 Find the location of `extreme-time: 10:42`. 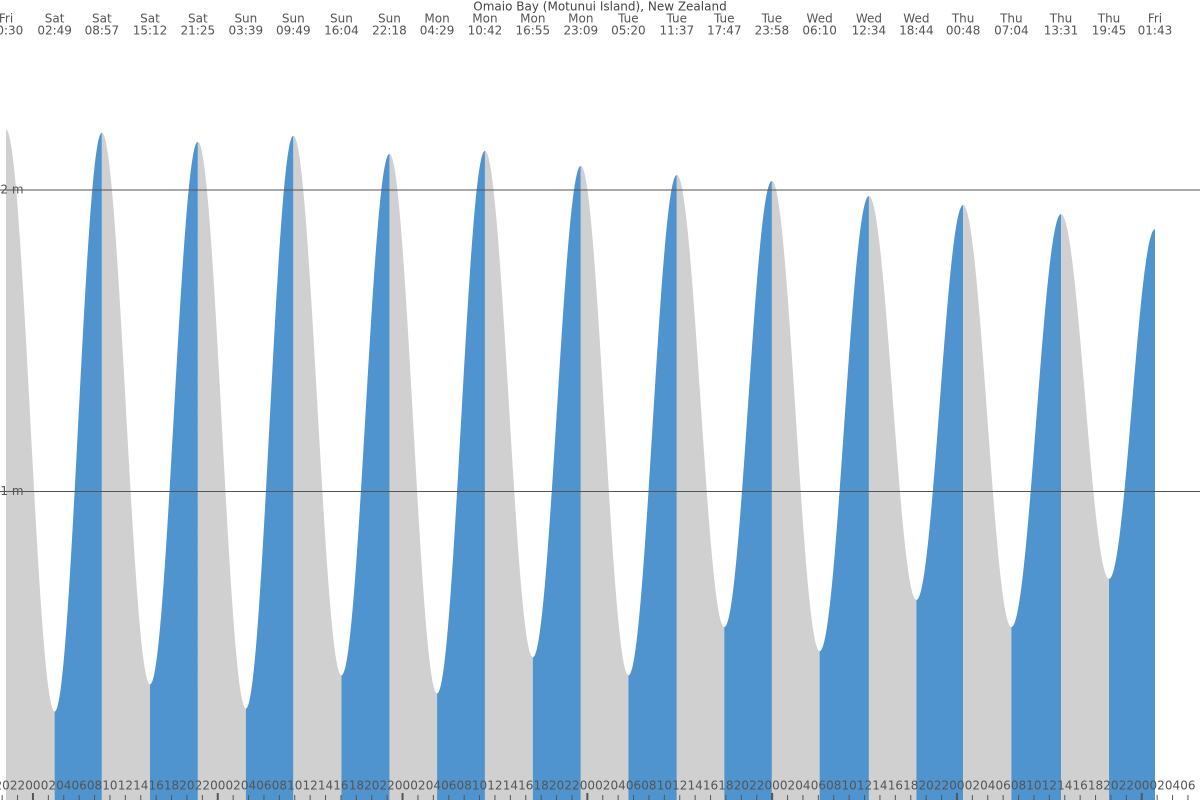

extreme-time: 10:42 is located at coordinates (485, 31).